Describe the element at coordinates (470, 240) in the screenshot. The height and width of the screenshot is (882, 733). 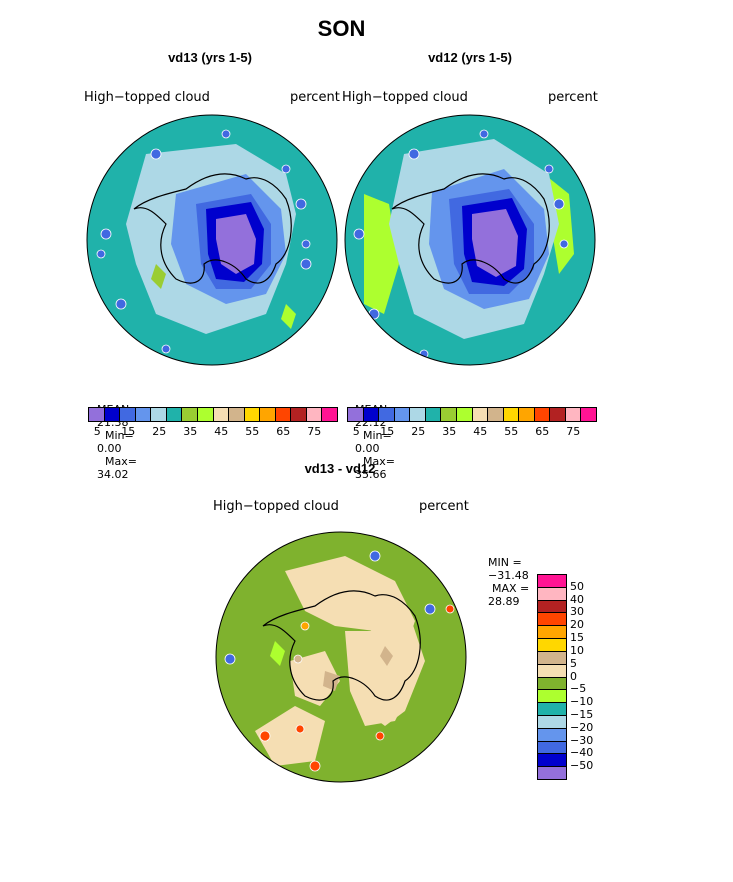
I see `panel2-polar-map` at that location.